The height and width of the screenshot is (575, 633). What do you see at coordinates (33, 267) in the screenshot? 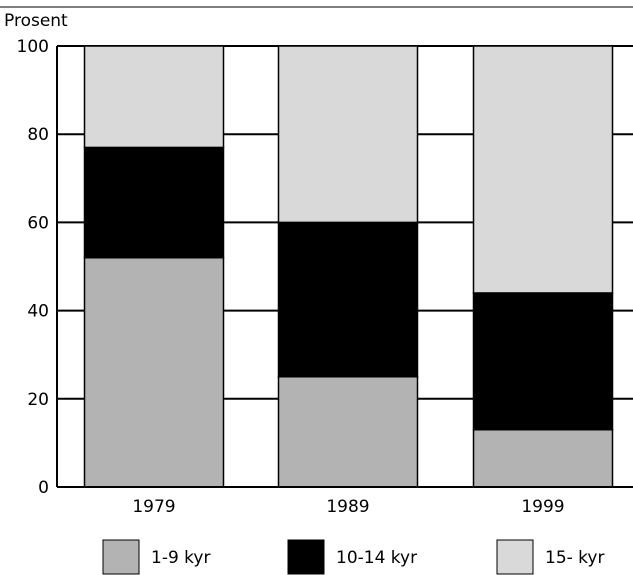
I see `y-tick-labels: 0 20 40 60 80 100` at bounding box center [33, 267].